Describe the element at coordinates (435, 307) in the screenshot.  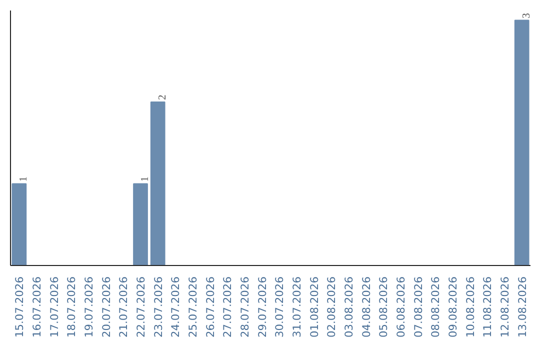
I see `x-tick-label: 08.08.2026` at that location.